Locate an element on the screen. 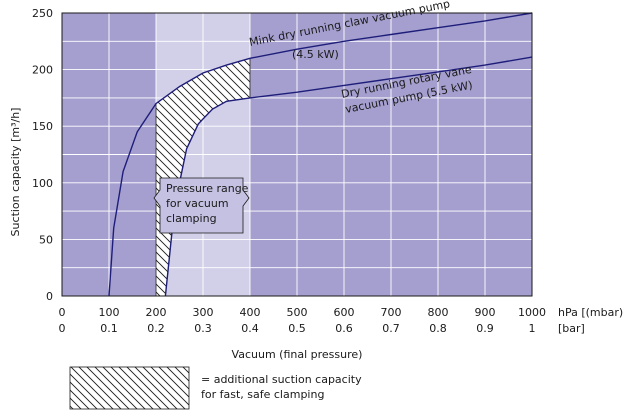 The image size is (624, 412). x-tick-label-hpa: 400 is located at coordinates (250, 312).